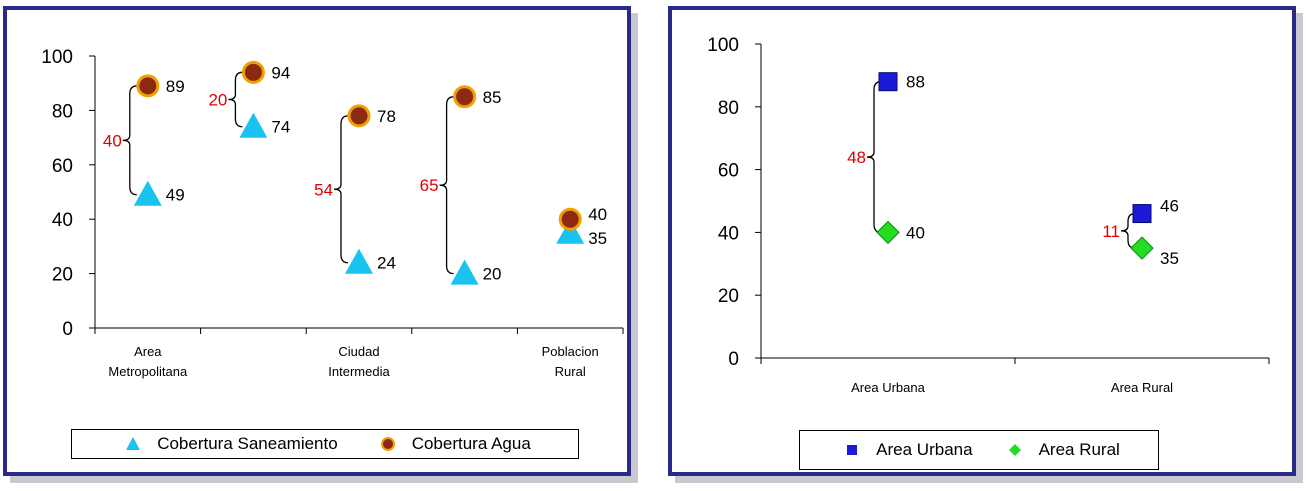 This screenshot has height=491, width=1307. I want to click on sanitation-value-label: 49, so click(175, 195).